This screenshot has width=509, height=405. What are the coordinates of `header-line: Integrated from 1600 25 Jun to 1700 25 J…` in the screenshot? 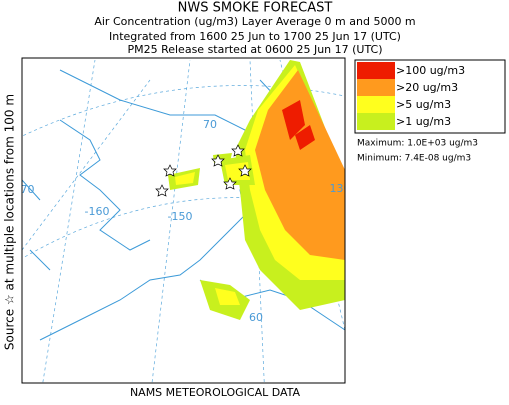 It's located at (255, 36).